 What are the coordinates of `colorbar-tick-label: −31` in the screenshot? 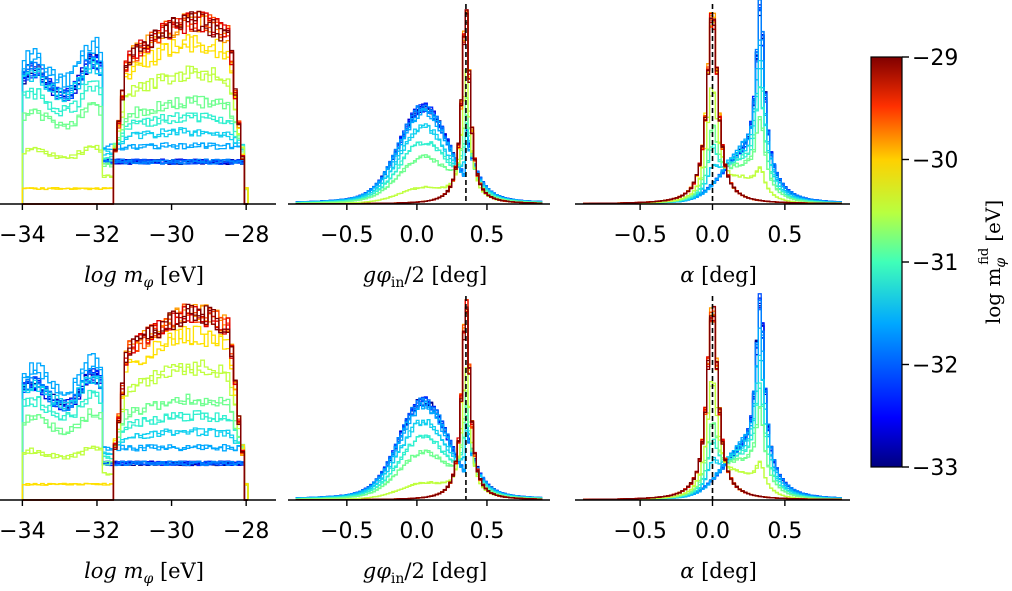 It's located at (935, 263).